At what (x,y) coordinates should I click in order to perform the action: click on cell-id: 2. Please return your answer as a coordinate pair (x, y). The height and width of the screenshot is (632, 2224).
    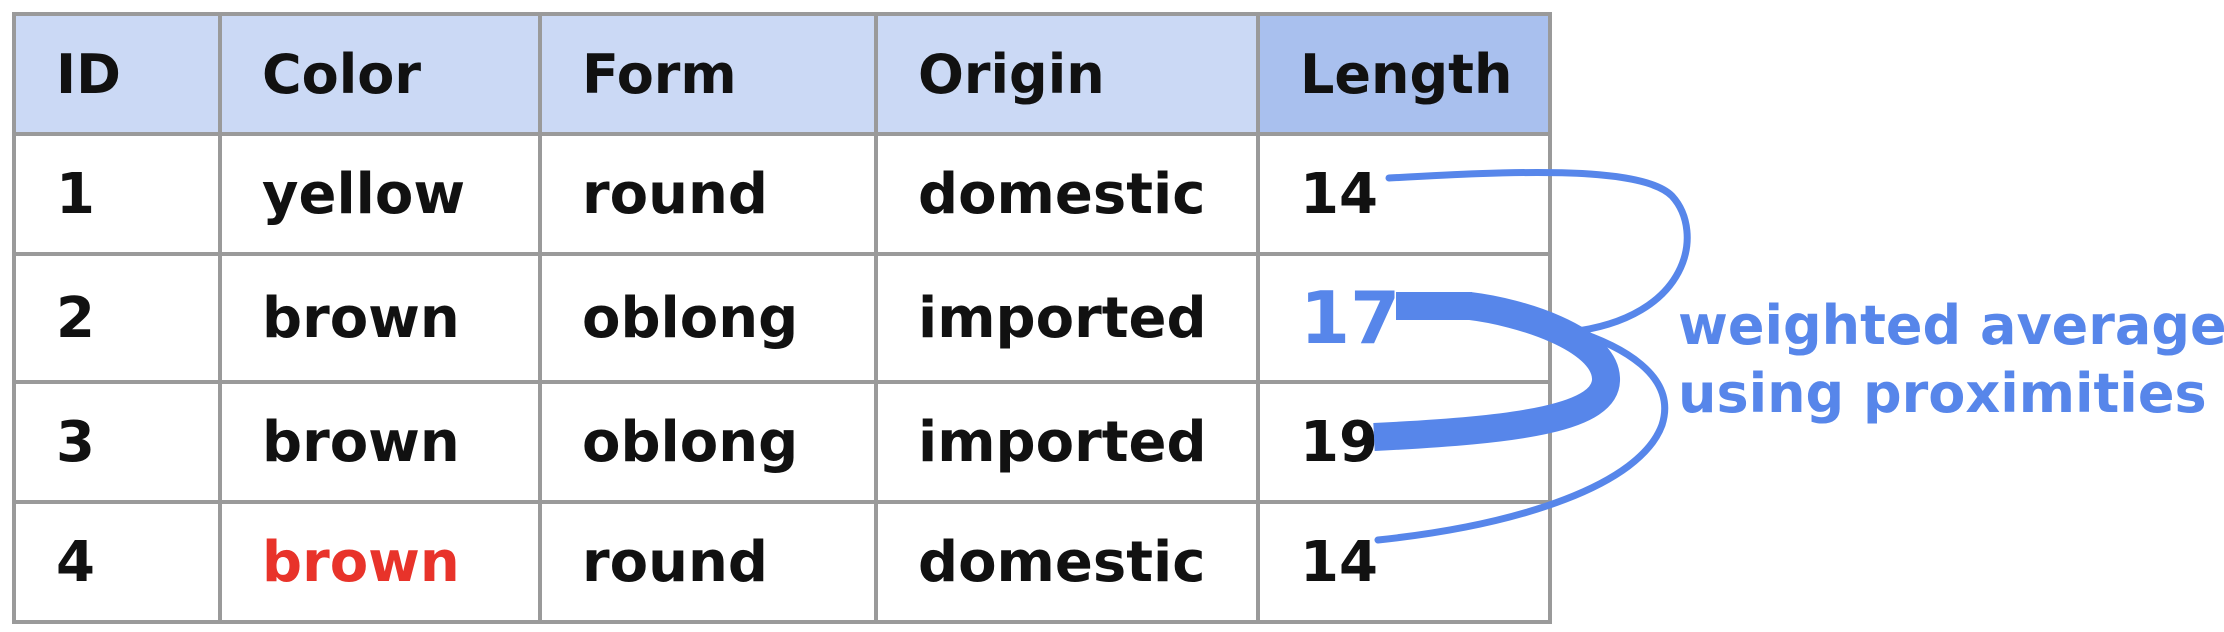
    Looking at the image, I should click on (117, 318).